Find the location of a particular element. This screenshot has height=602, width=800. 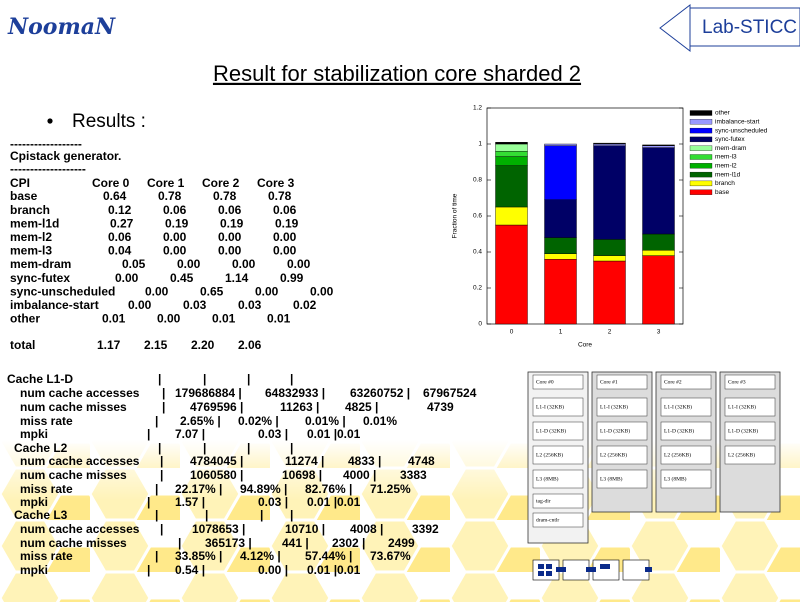

cpistack-total-value: 1.17 is located at coordinates (109, 345).